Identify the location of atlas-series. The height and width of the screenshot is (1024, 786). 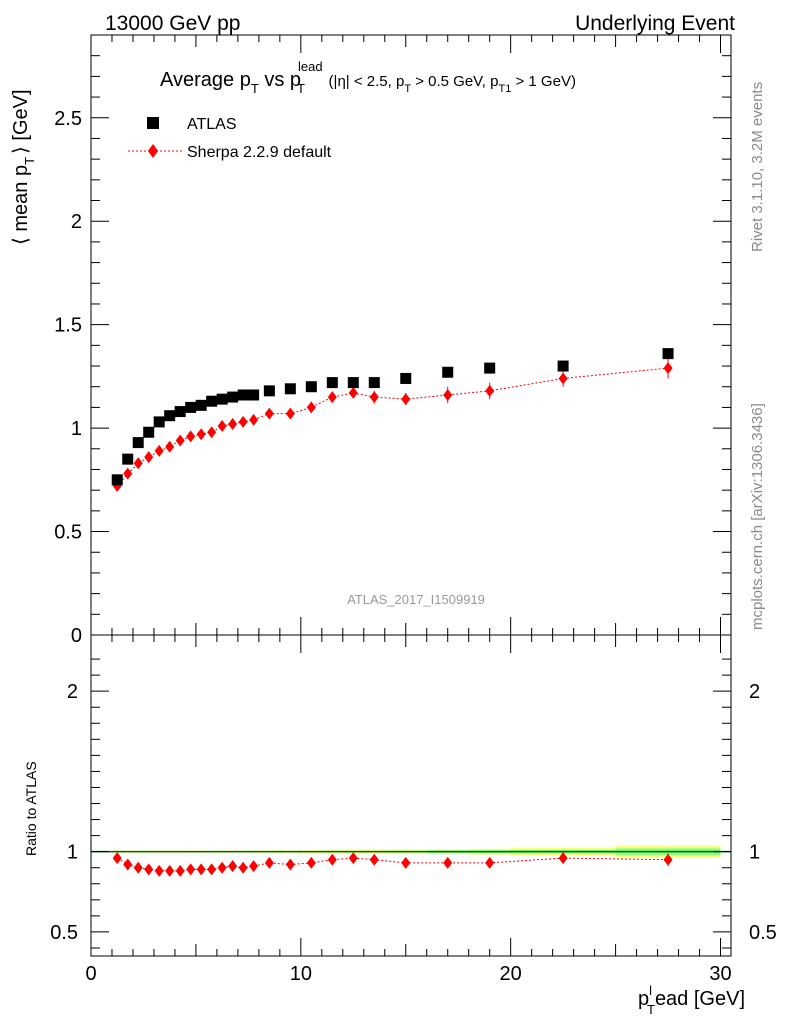
(392, 417).